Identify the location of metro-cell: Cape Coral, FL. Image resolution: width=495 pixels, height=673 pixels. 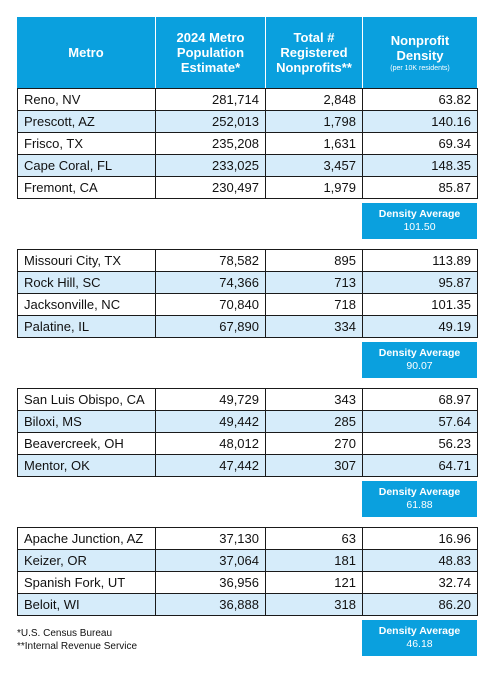
(86, 165).